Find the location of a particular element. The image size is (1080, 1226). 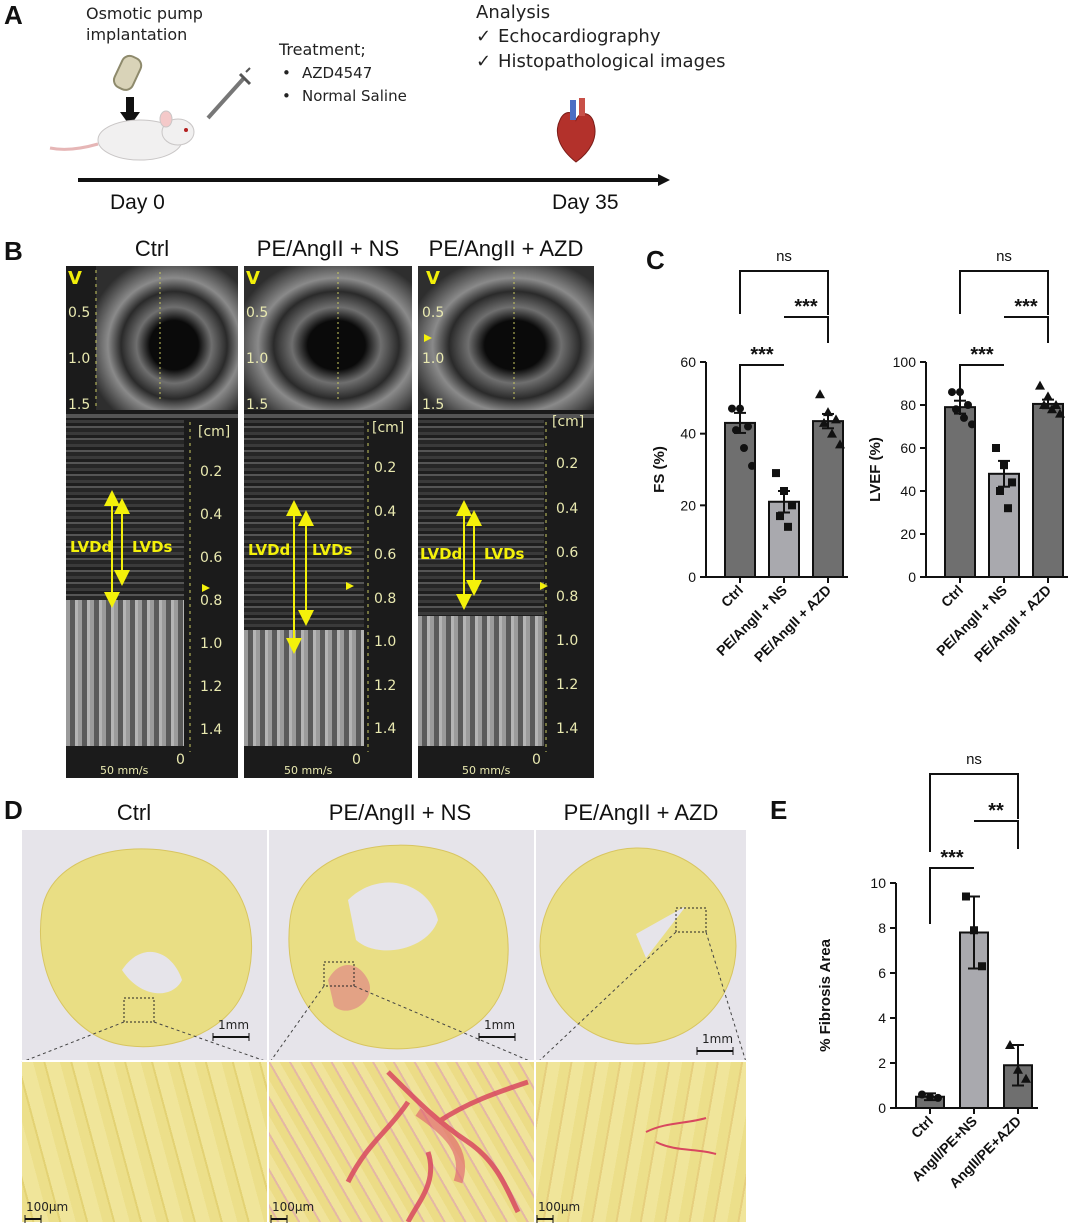

panel-label-a: A is located at coordinates (13, 15).